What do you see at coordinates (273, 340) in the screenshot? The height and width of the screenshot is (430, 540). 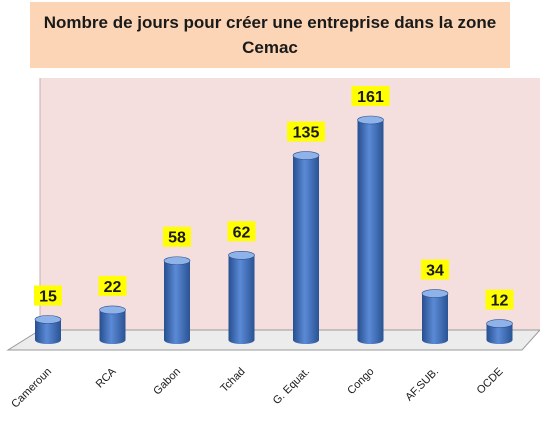 I see `plot-floor` at bounding box center [273, 340].